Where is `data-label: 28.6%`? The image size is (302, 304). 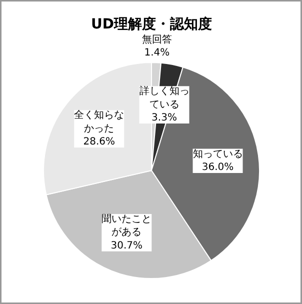
data-label: 28.6% is located at coordinates (99, 142).